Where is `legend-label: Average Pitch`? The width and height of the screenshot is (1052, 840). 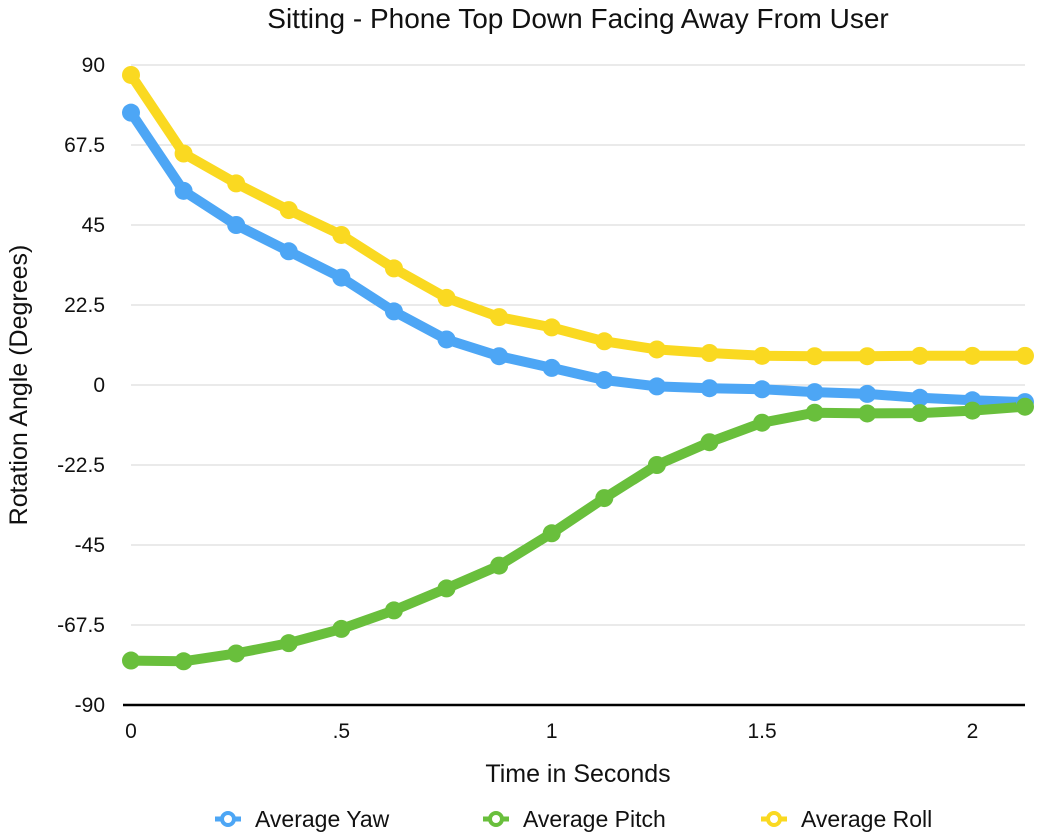 legend-label: Average Pitch is located at coordinates (594, 819).